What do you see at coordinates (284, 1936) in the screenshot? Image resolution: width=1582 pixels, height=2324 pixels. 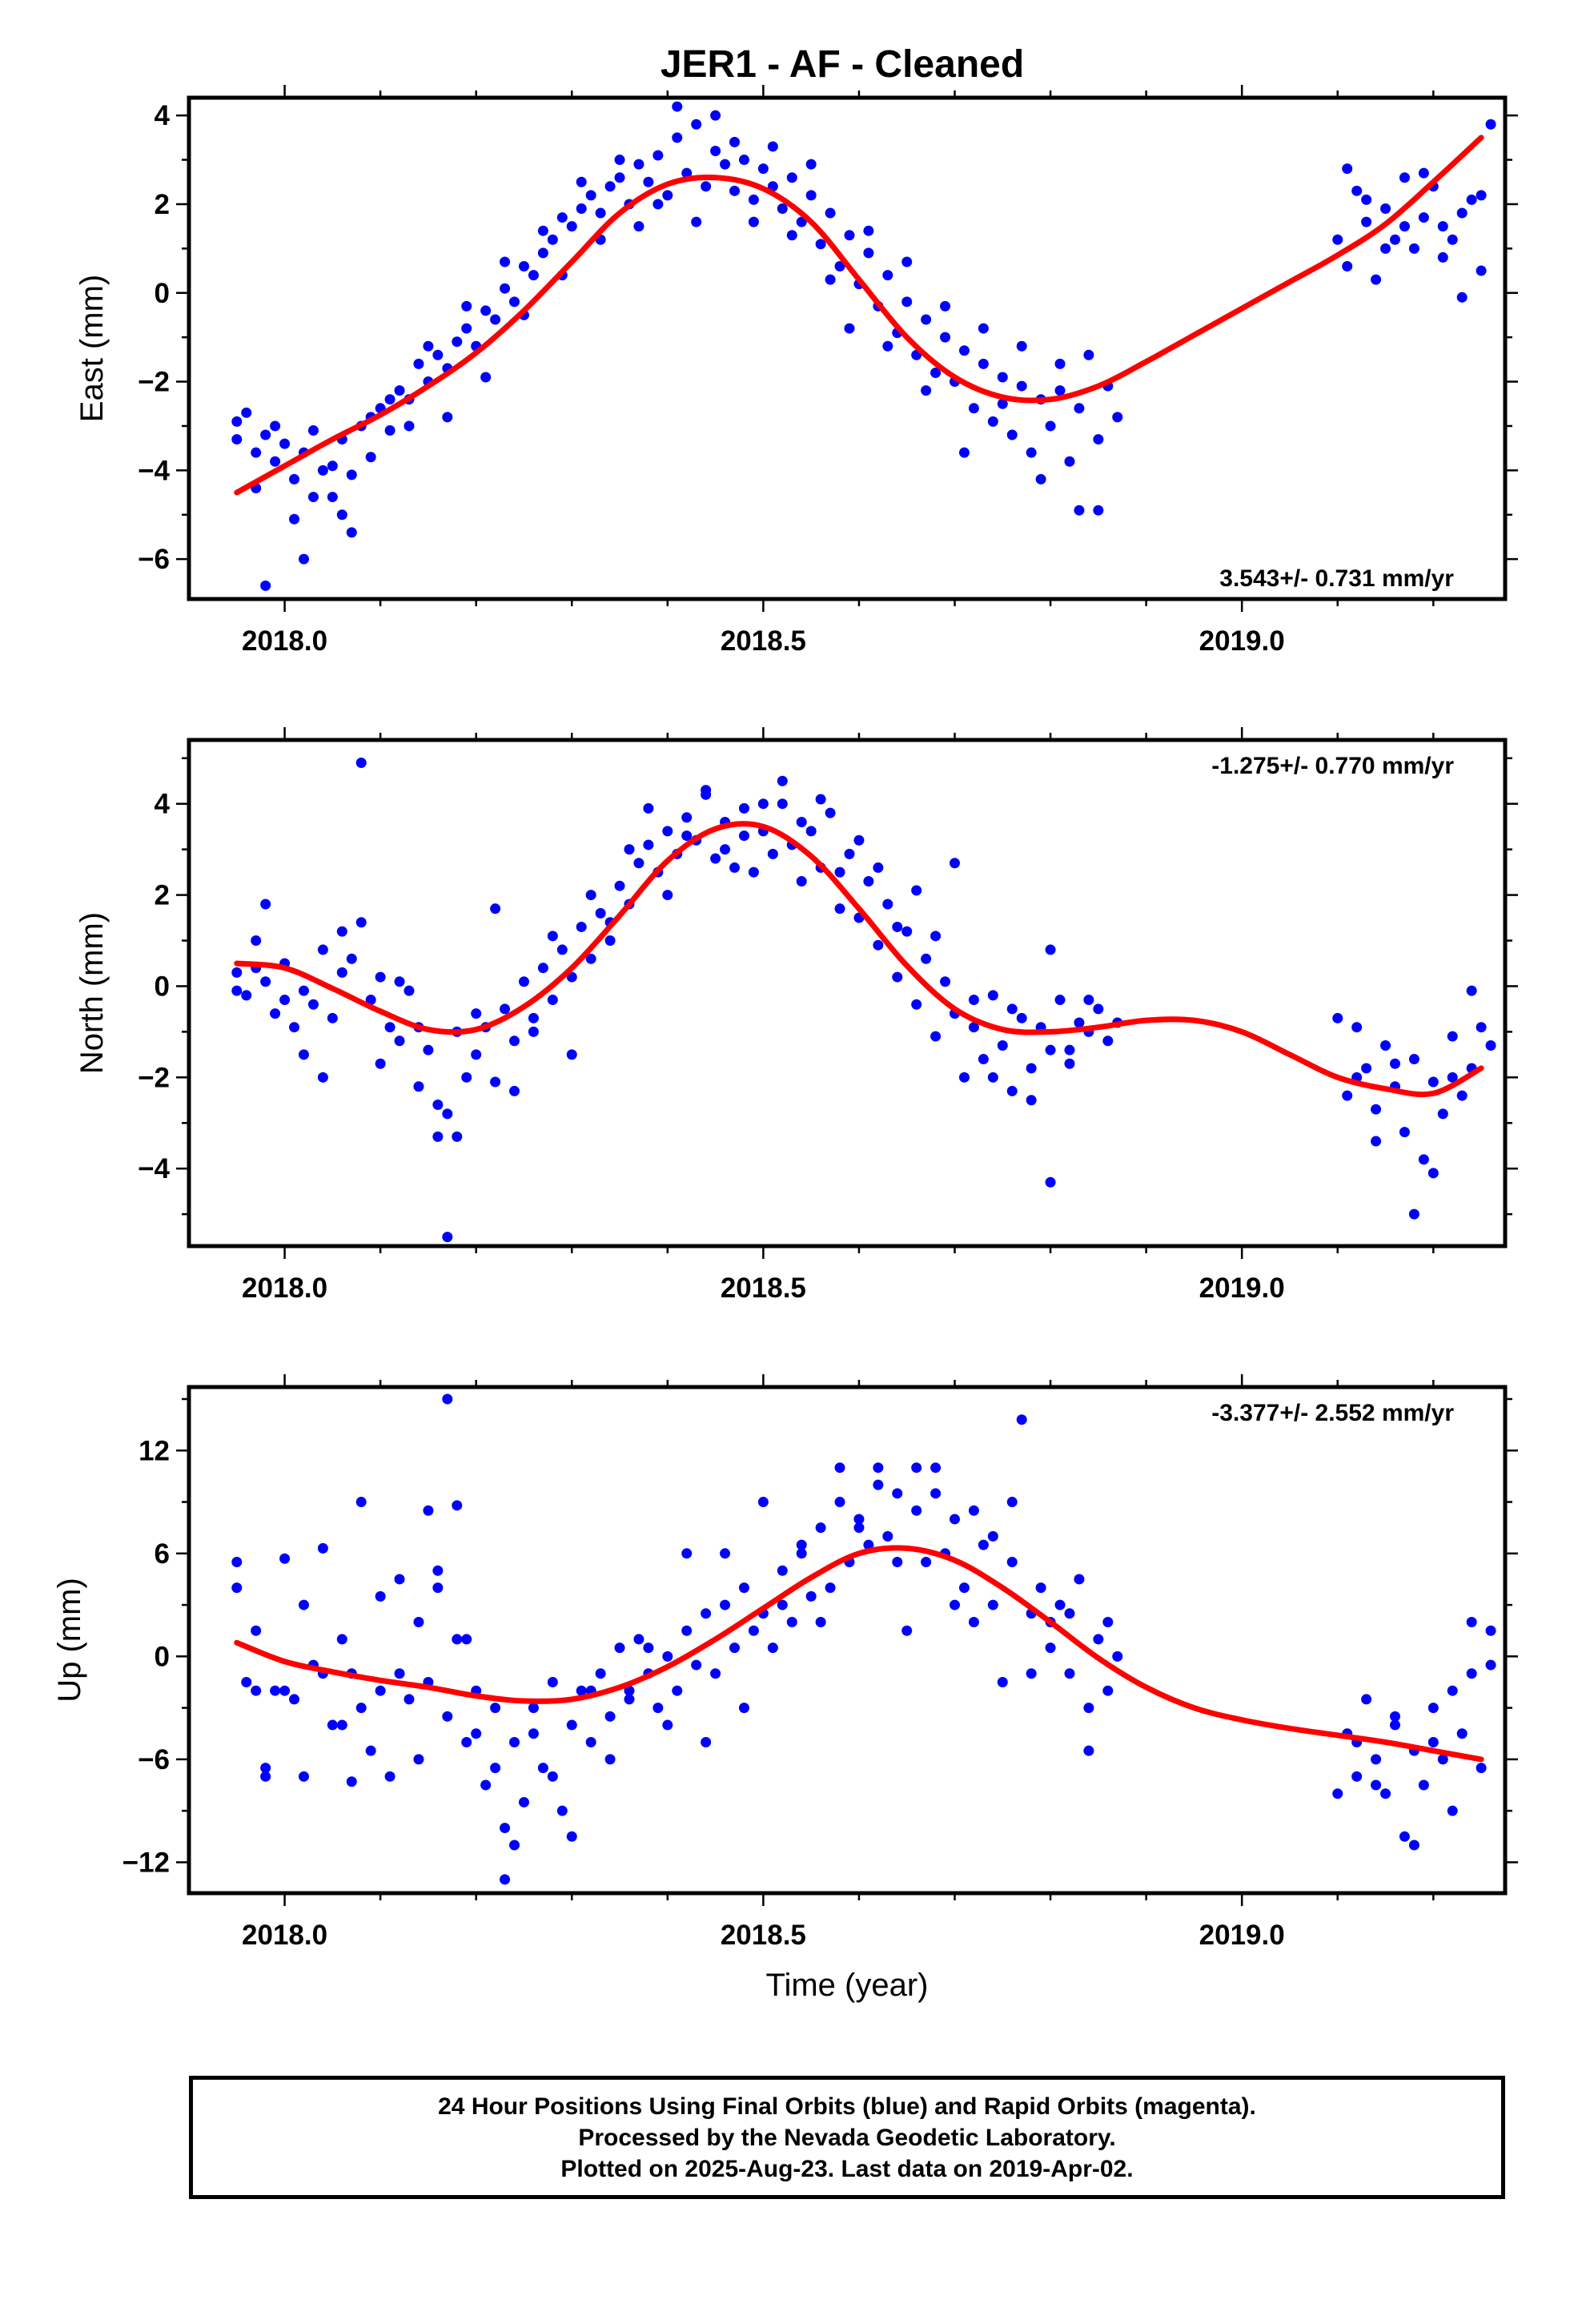 I see `x-tick-label: 2018.0` at bounding box center [284, 1936].